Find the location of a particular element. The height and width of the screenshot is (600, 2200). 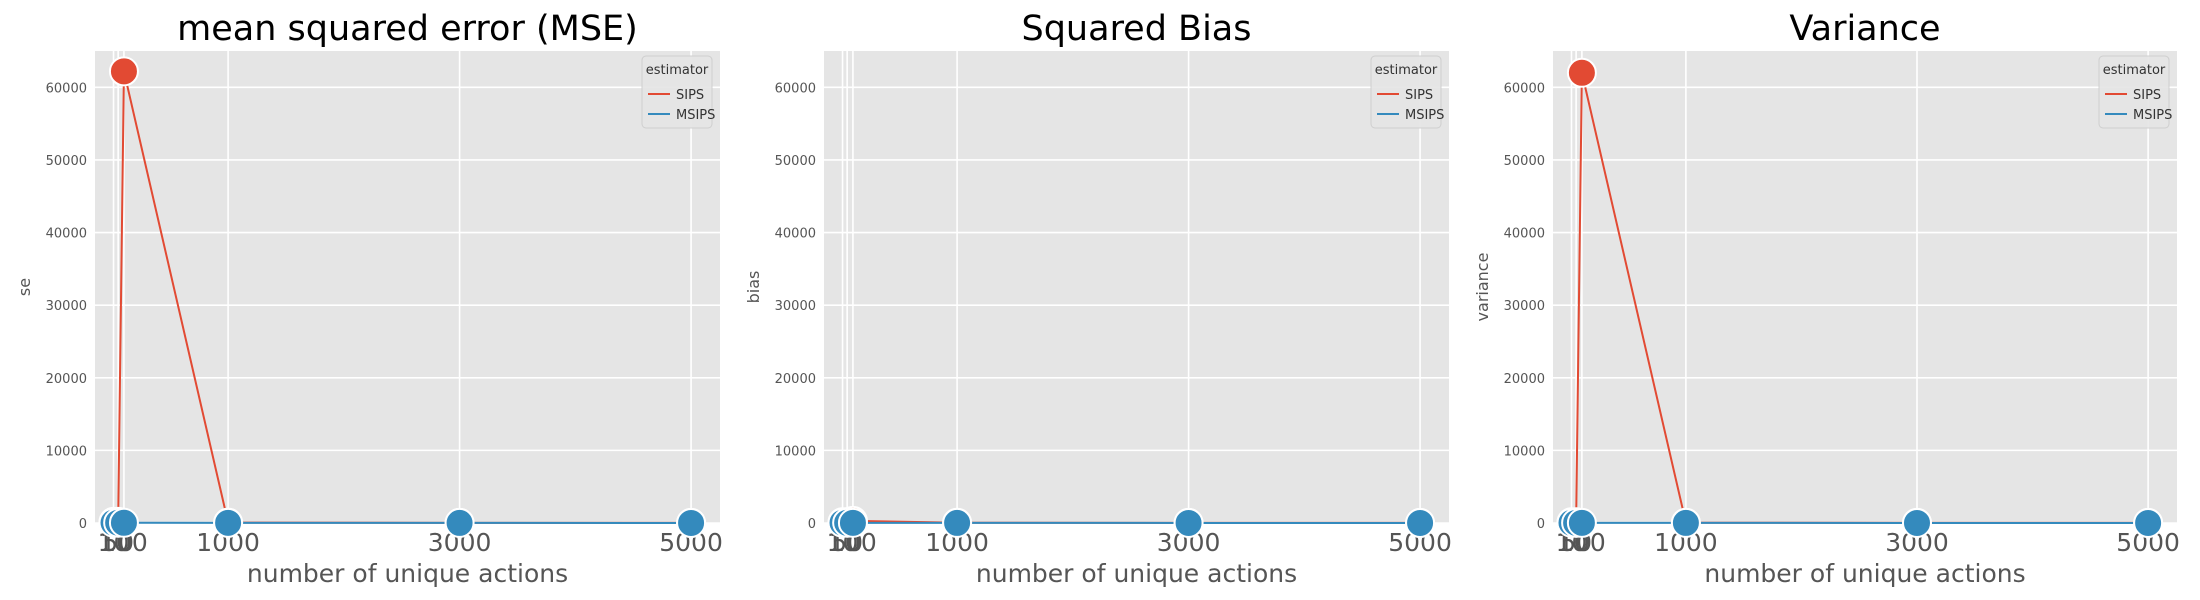

y-axis-label: variance is located at coordinates (1482, 287).